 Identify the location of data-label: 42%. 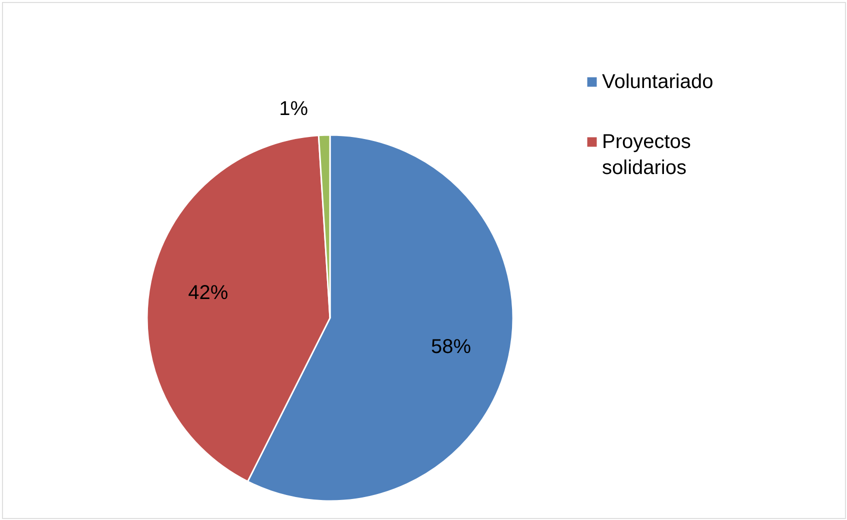
(208, 293).